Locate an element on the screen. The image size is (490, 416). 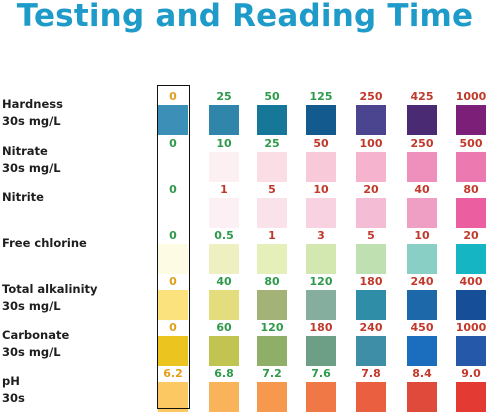
reading-value: 7.6 is located at coordinates (321, 373).